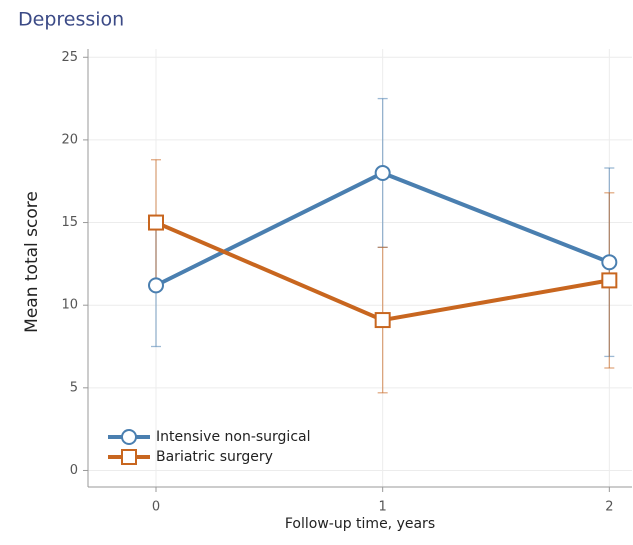  Describe the element at coordinates (360, 524) in the screenshot. I see `x-axis-label: Follow-up time, years` at that location.